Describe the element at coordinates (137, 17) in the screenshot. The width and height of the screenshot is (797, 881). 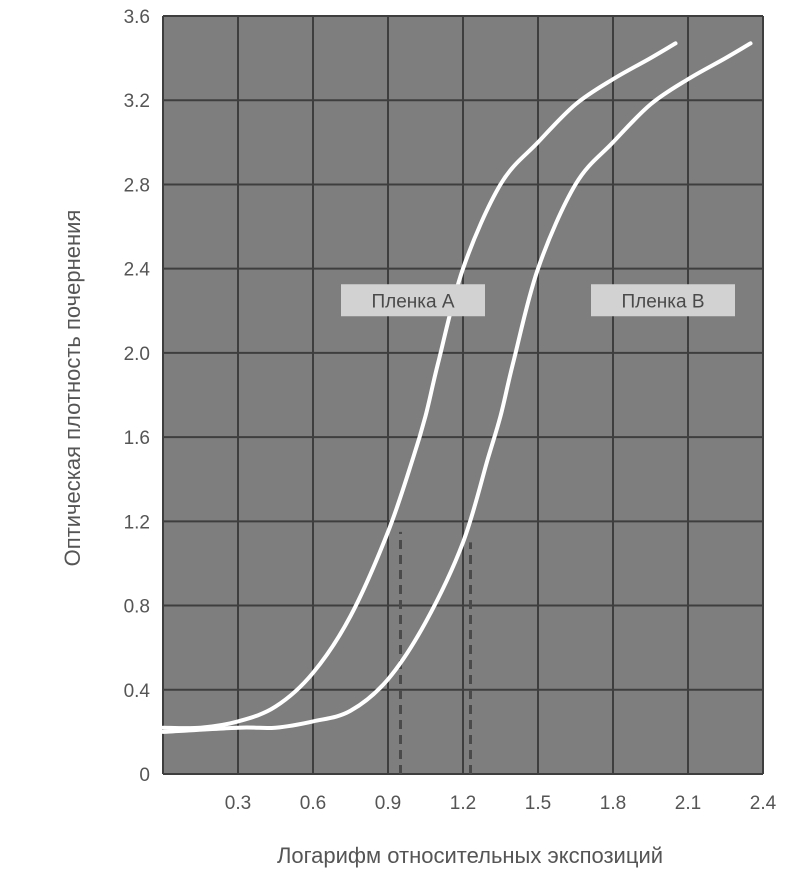
I see `y-tick-label: 3.6` at that location.